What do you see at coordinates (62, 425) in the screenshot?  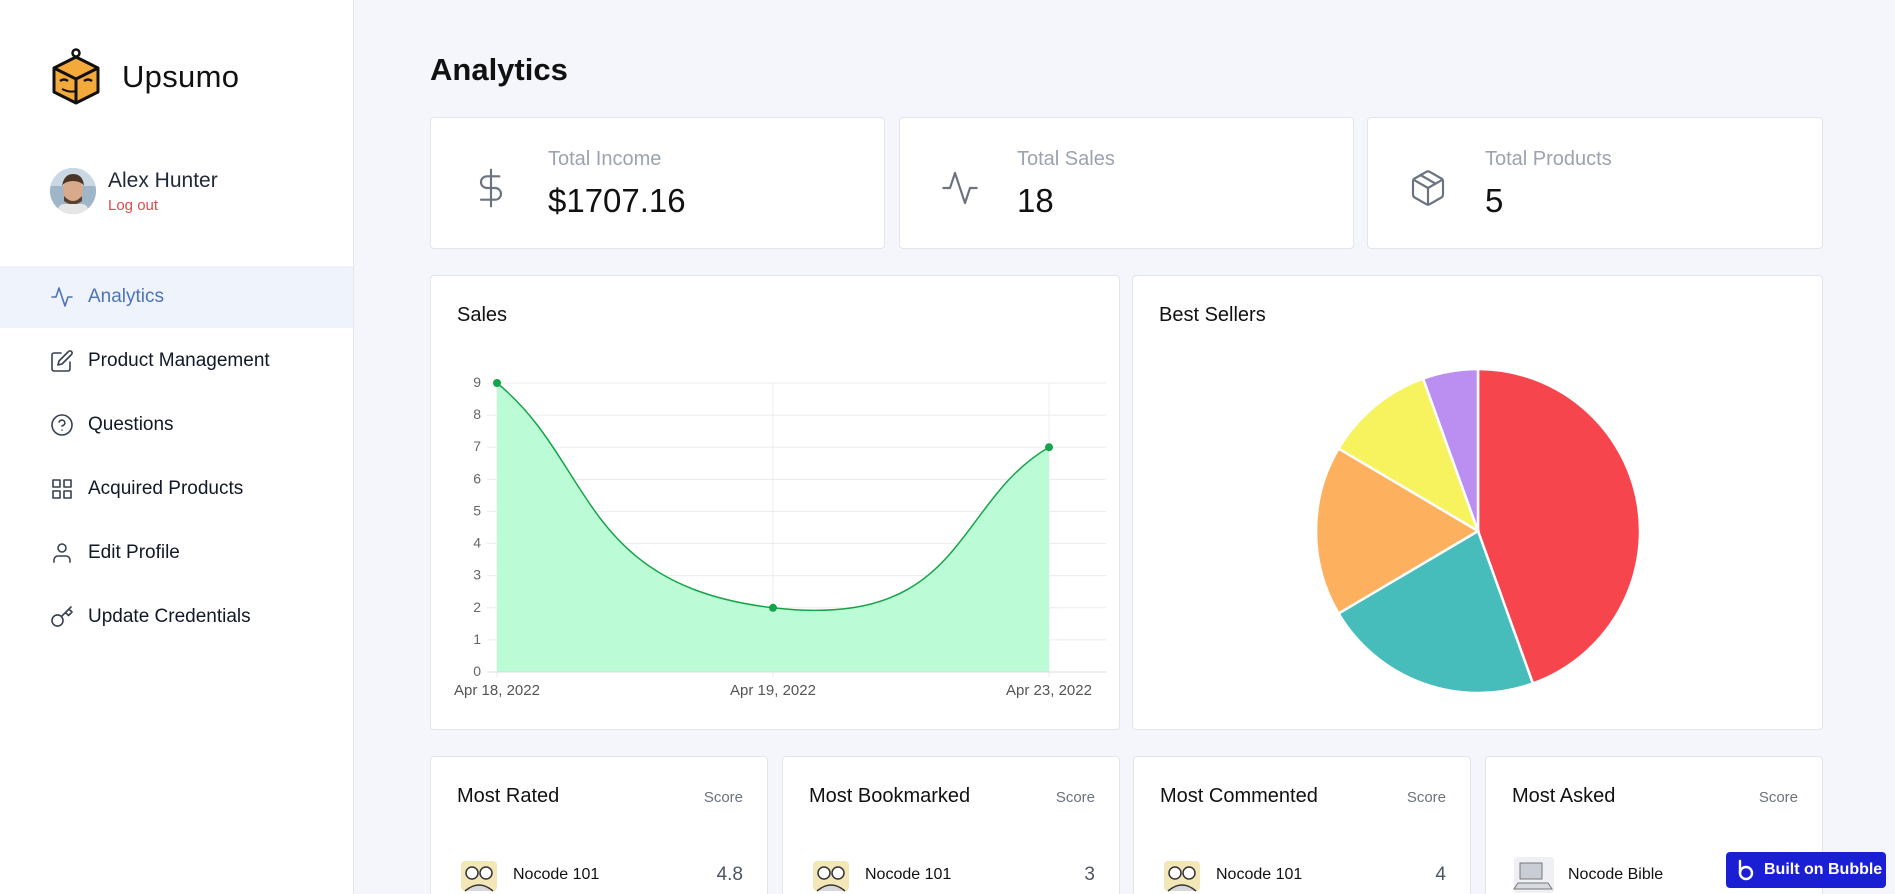 I see `help-circle-icon` at bounding box center [62, 425].